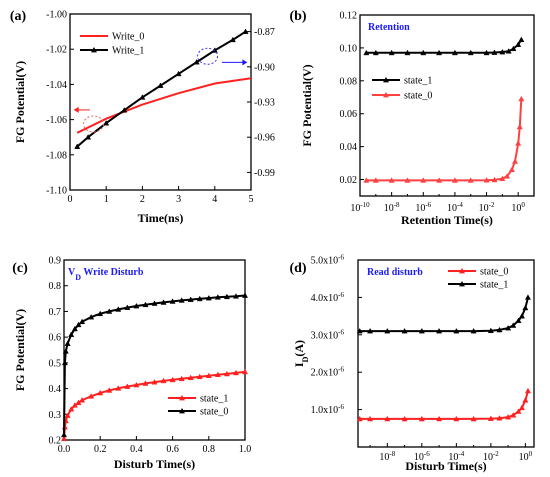  What do you see at coordinates (245, 62) in the screenshot?
I see `annotation-arrowhead-write1` at bounding box center [245, 62].